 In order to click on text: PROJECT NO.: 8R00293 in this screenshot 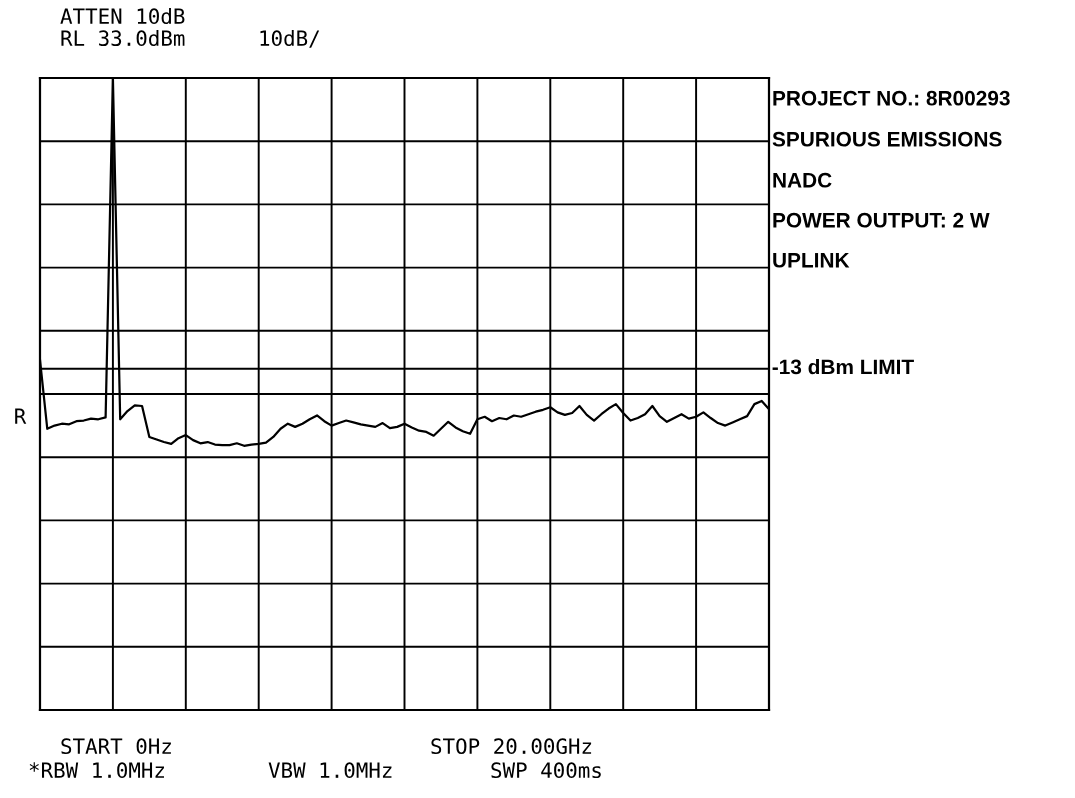, I will do `click(891, 98)`.